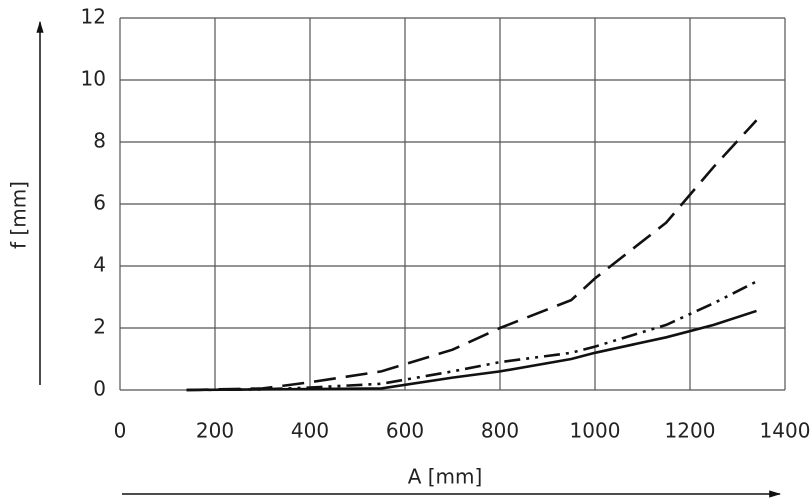 The height and width of the screenshot is (504, 812). Describe the element at coordinates (93, 79) in the screenshot. I see `y-tick-label: 10` at that location.